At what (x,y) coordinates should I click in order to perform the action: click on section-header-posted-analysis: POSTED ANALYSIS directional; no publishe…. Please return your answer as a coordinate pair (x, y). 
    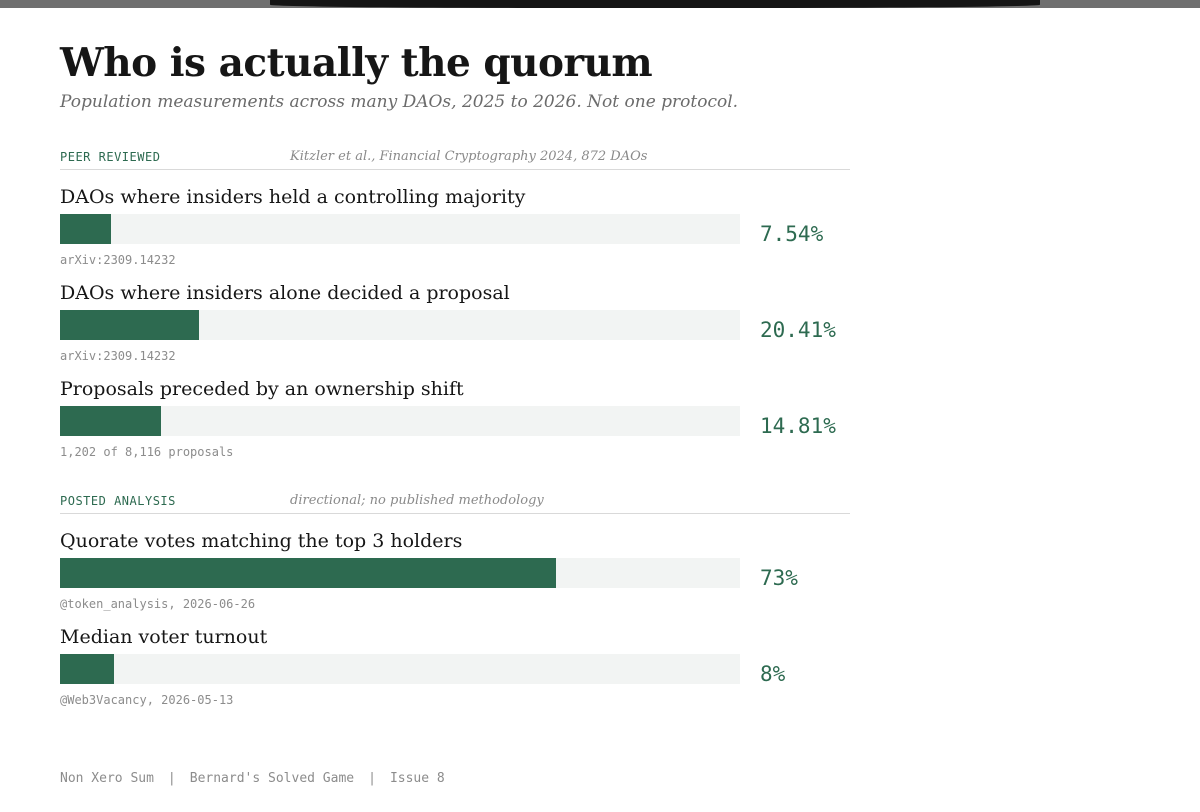
    Looking at the image, I should click on (455, 503).